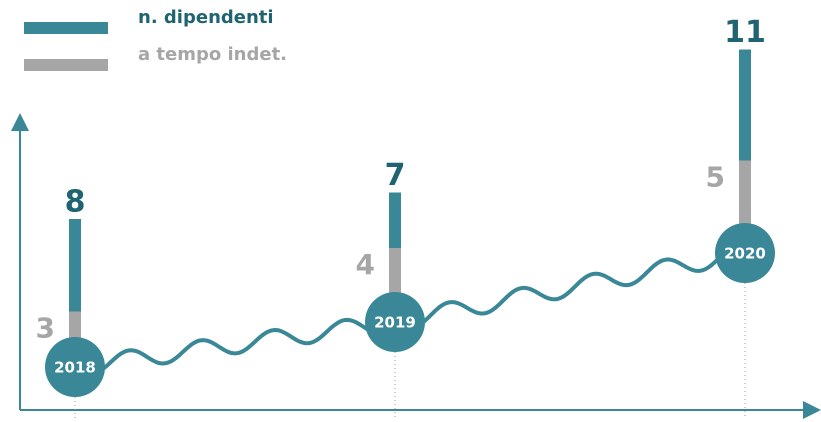 The image size is (821, 422). I want to click on value-label: 5, so click(715, 177).